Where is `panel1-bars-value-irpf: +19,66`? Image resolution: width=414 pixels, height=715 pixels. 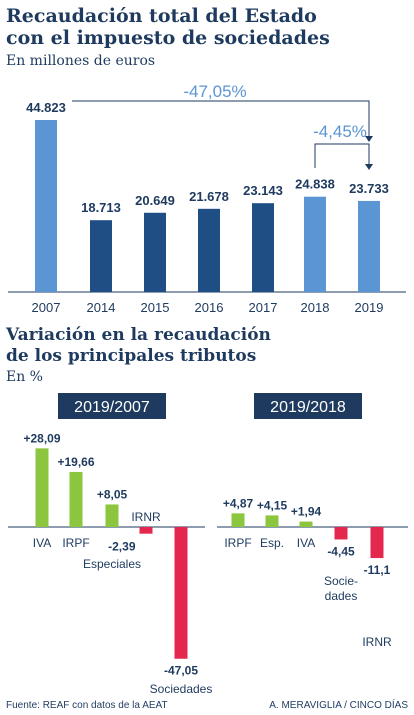
panel1-bars-value-irpf: +19,66 is located at coordinates (75, 462).